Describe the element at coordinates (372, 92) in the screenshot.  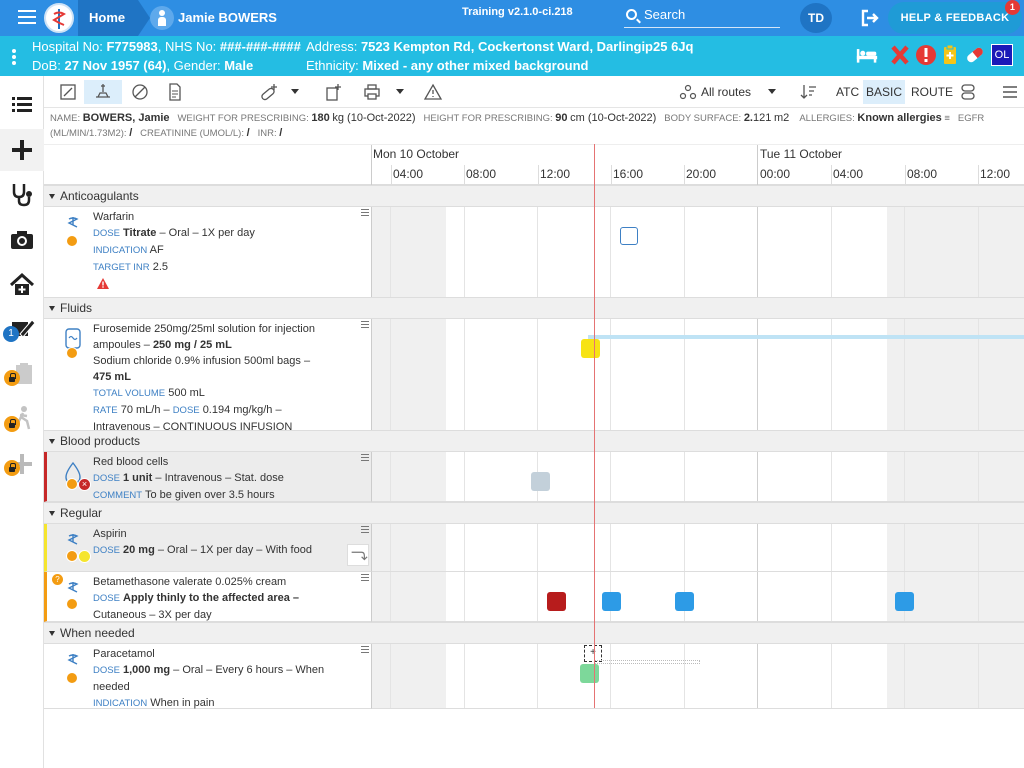
I see `print-icon` at that location.